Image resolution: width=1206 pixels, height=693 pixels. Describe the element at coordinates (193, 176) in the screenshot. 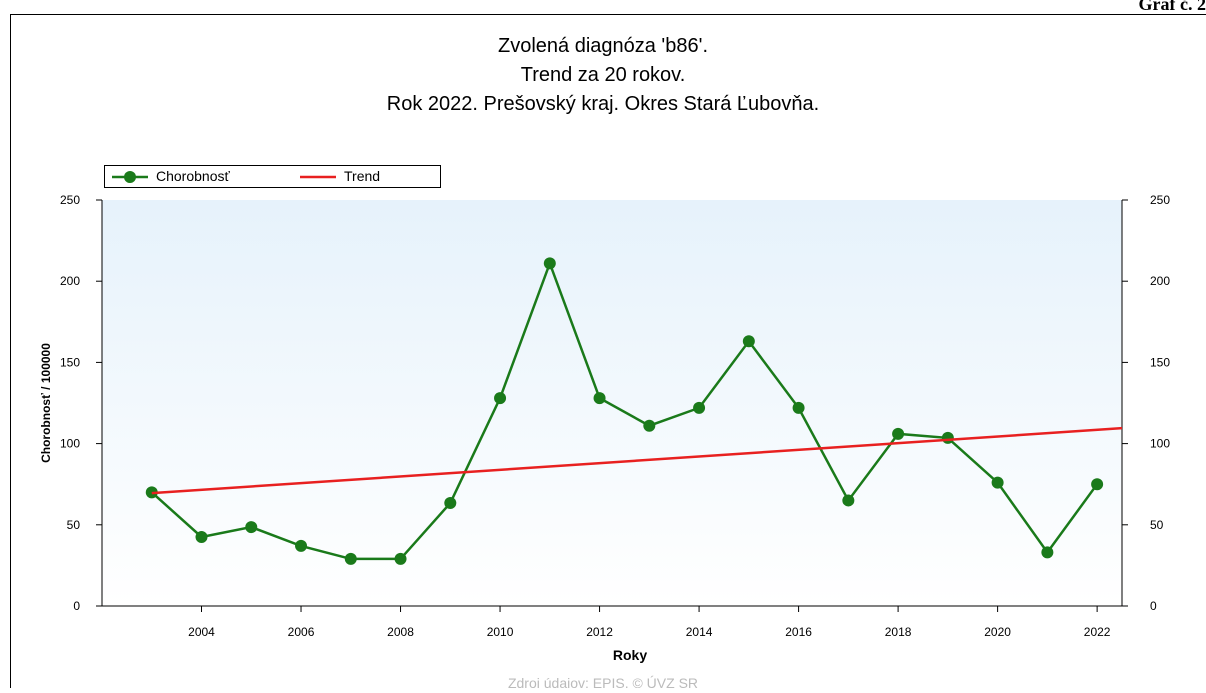

I see `legend-label: Chorobnosť` at that location.